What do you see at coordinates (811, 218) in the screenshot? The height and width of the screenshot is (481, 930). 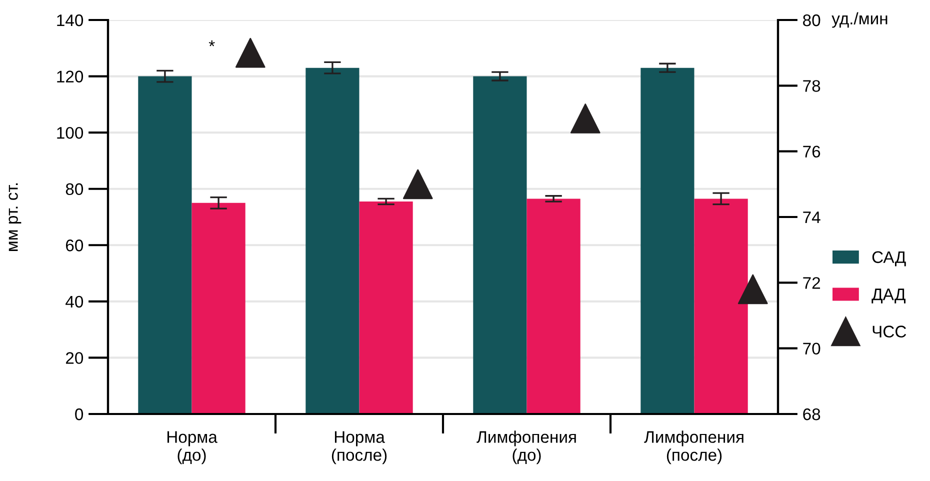 I see `y2-tick-label: 74` at bounding box center [811, 218].